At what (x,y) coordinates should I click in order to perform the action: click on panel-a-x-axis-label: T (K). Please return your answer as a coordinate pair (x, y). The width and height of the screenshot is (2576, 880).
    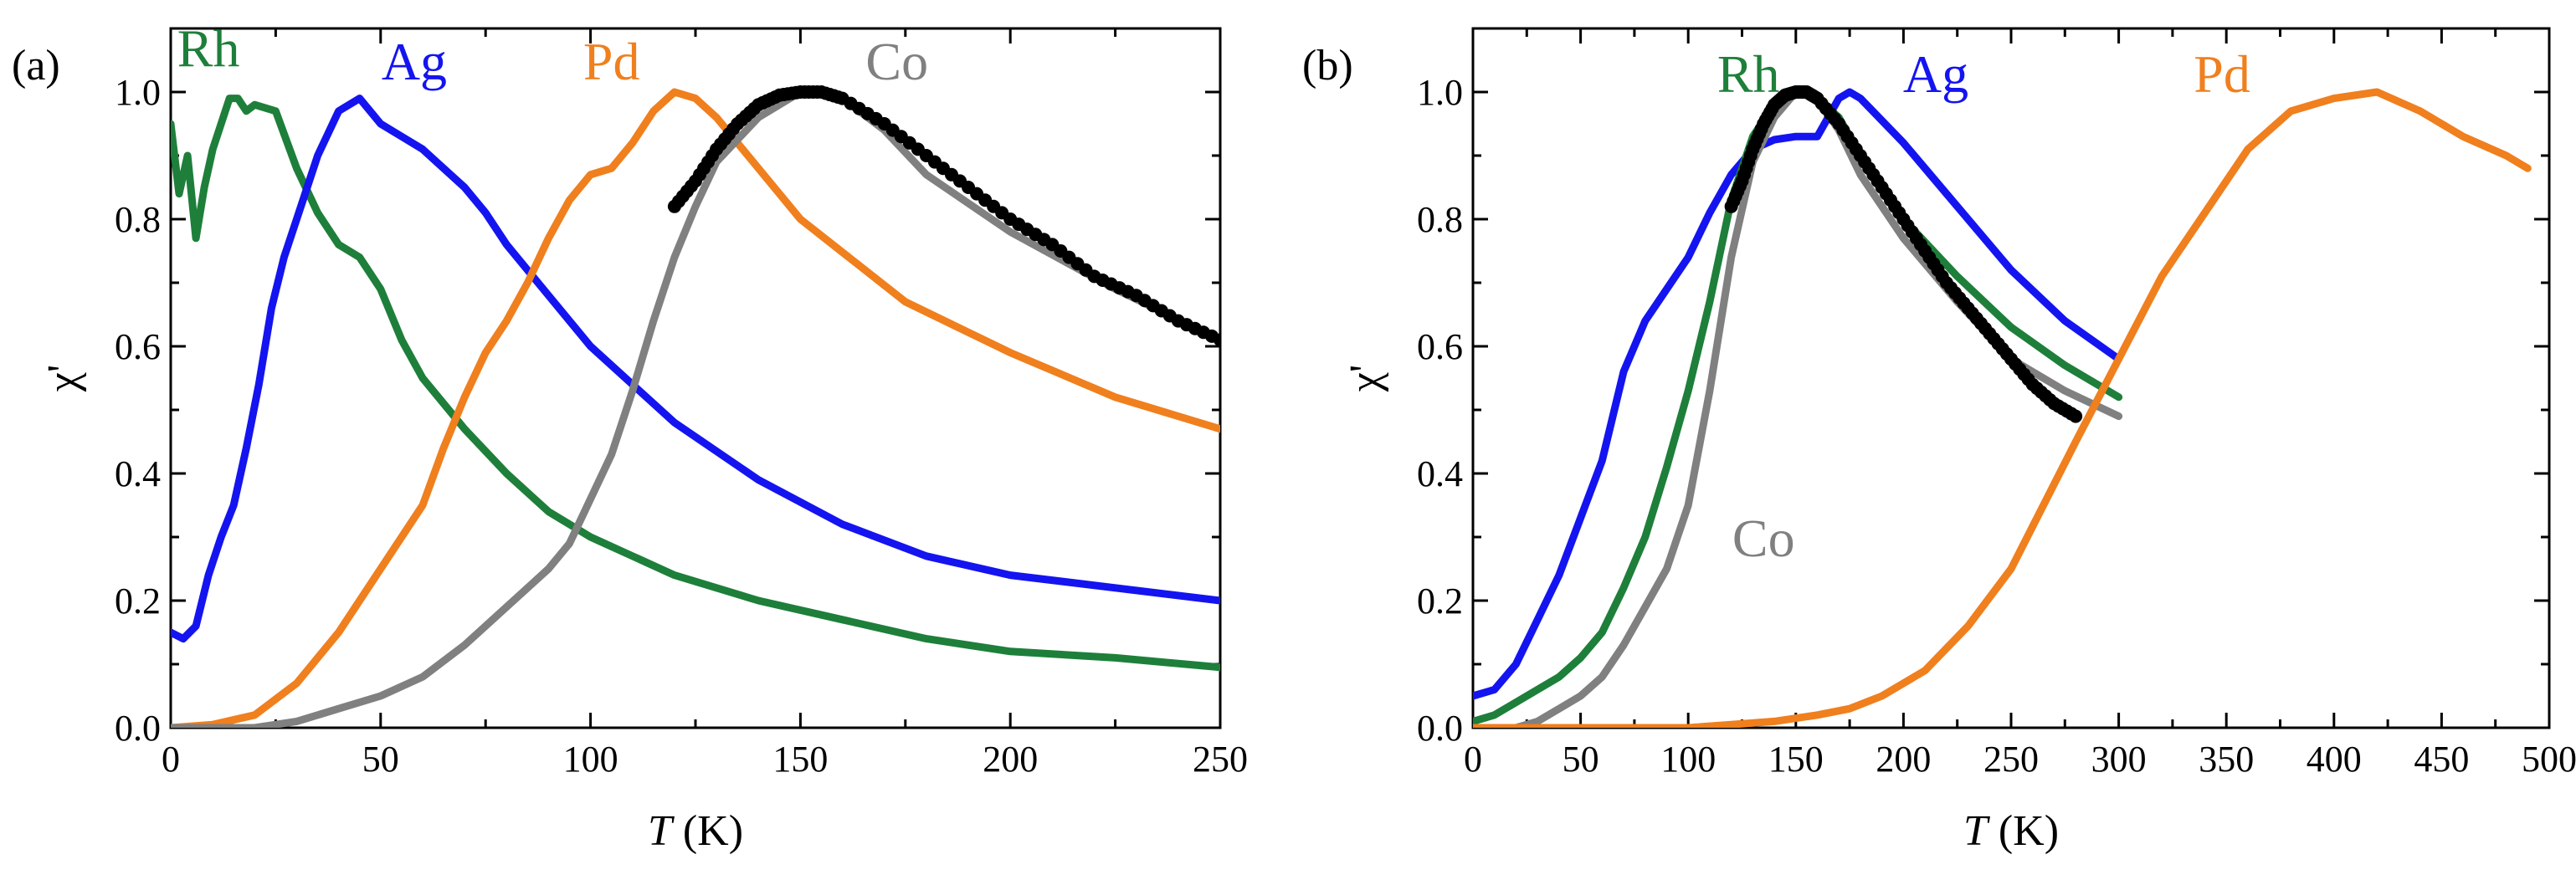
    Looking at the image, I should click on (695, 831).